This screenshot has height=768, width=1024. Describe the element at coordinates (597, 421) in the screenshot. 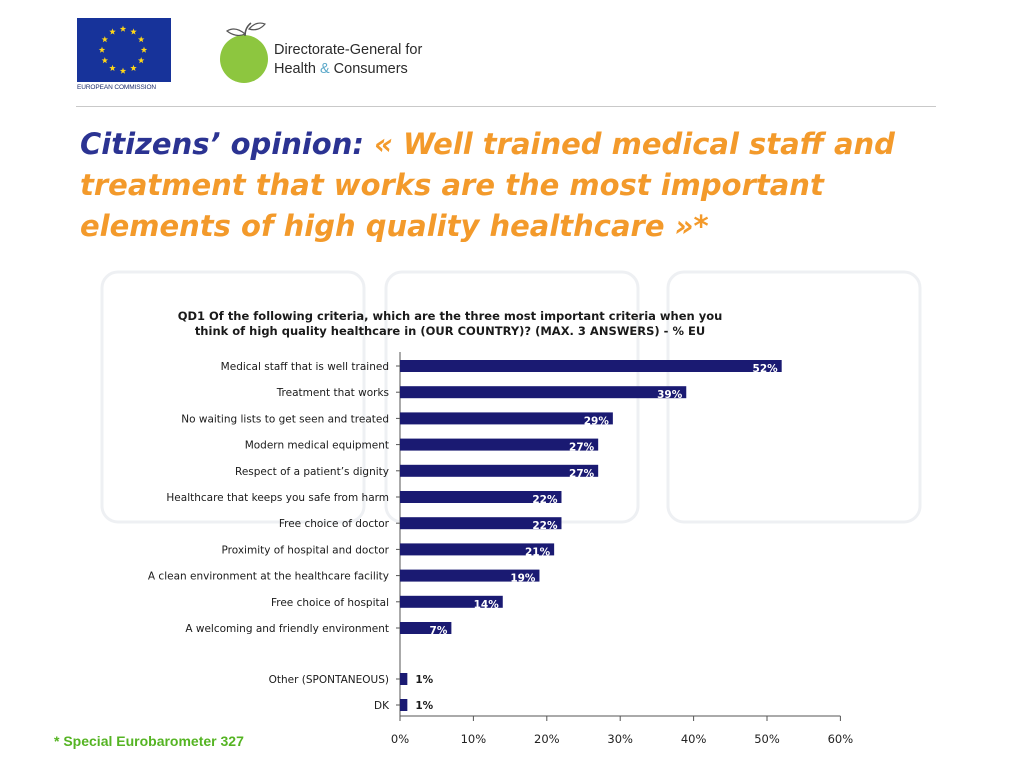

I see `value-label: 29%` at that location.